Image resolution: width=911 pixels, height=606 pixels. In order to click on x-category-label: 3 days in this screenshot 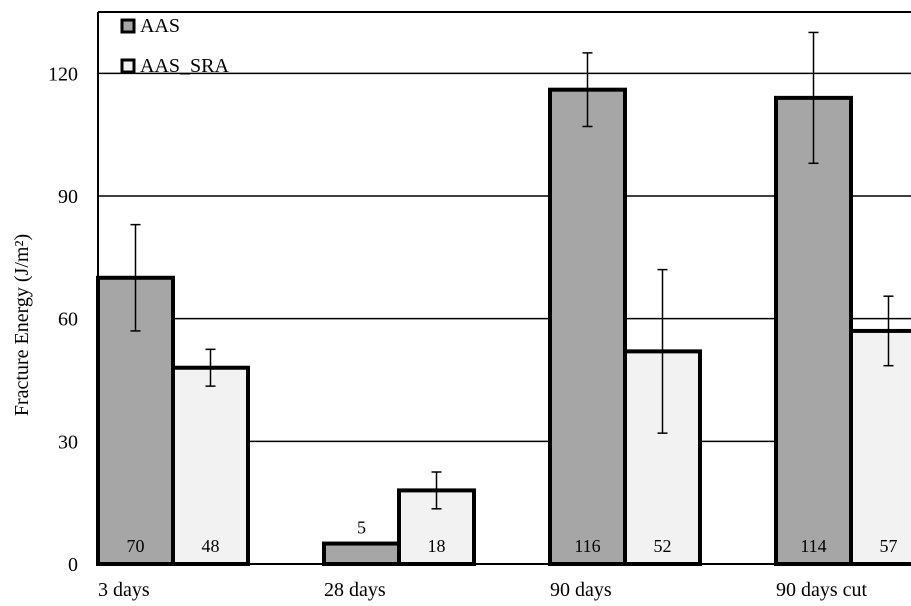, I will do `click(124, 590)`.